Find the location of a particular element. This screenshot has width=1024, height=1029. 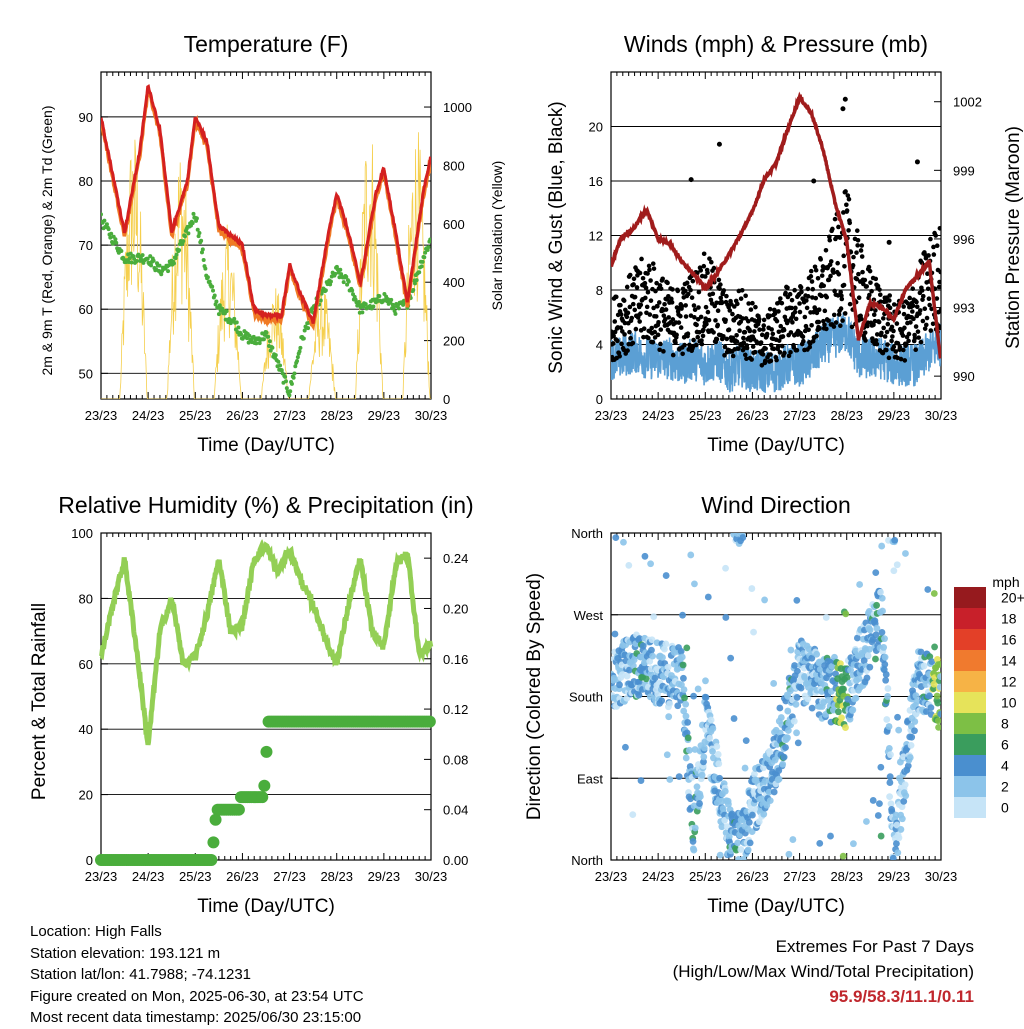

y2-tick-label: 0.20 is located at coordinates (455, 608).